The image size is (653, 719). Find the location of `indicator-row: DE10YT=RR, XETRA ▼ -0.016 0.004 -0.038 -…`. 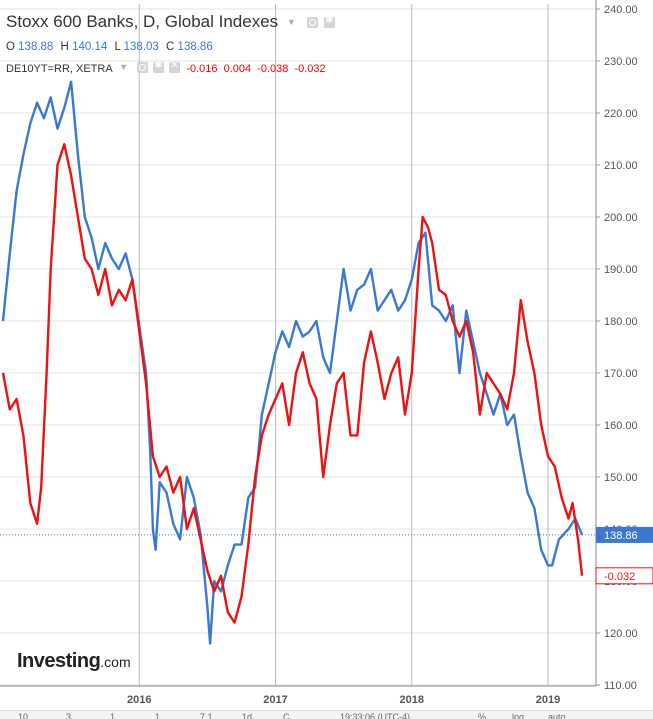

indicator-row: DE10YT=RR, XETRA ▼ -0.016 0.004 -0.038 -… is located at coordinates (166, 67).